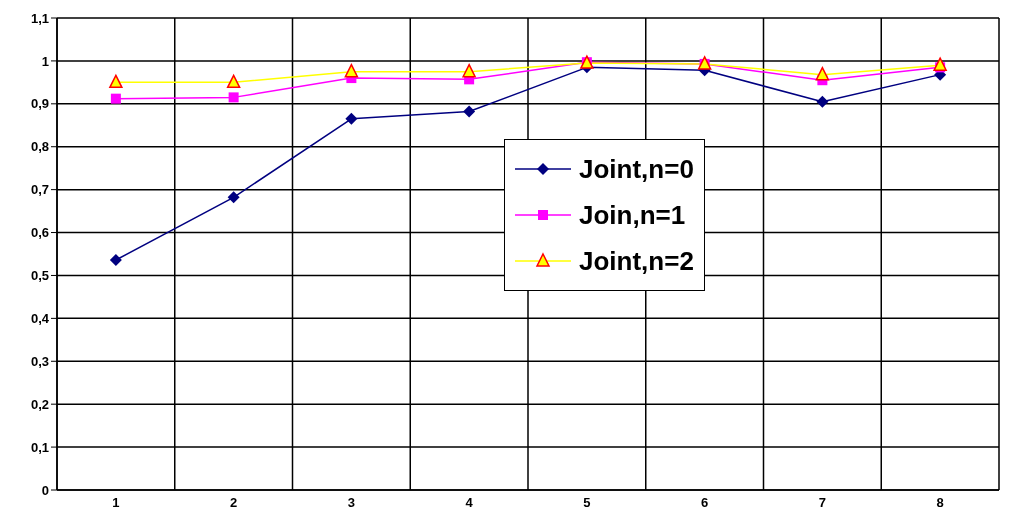 This screenshot has width=1009, height=528. I want to click on y-tick-label: 0,6, so click(39, 233).